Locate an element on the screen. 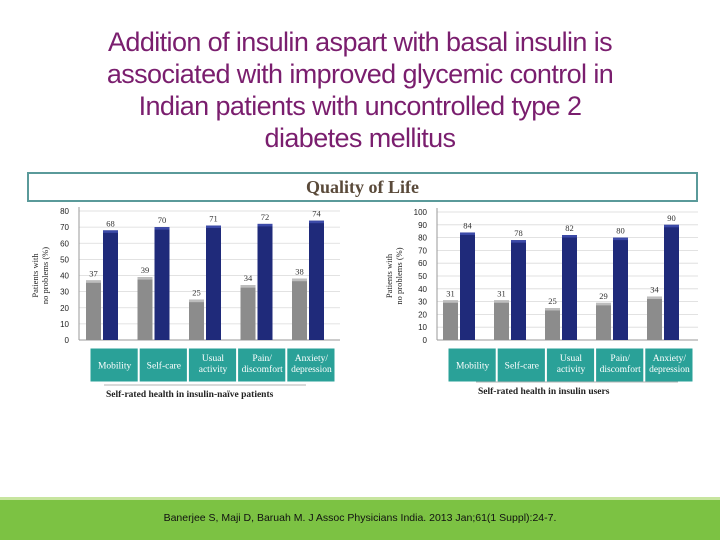 The image size is (720, 540). category-label: Mobility is located at coordinates (473, 367).